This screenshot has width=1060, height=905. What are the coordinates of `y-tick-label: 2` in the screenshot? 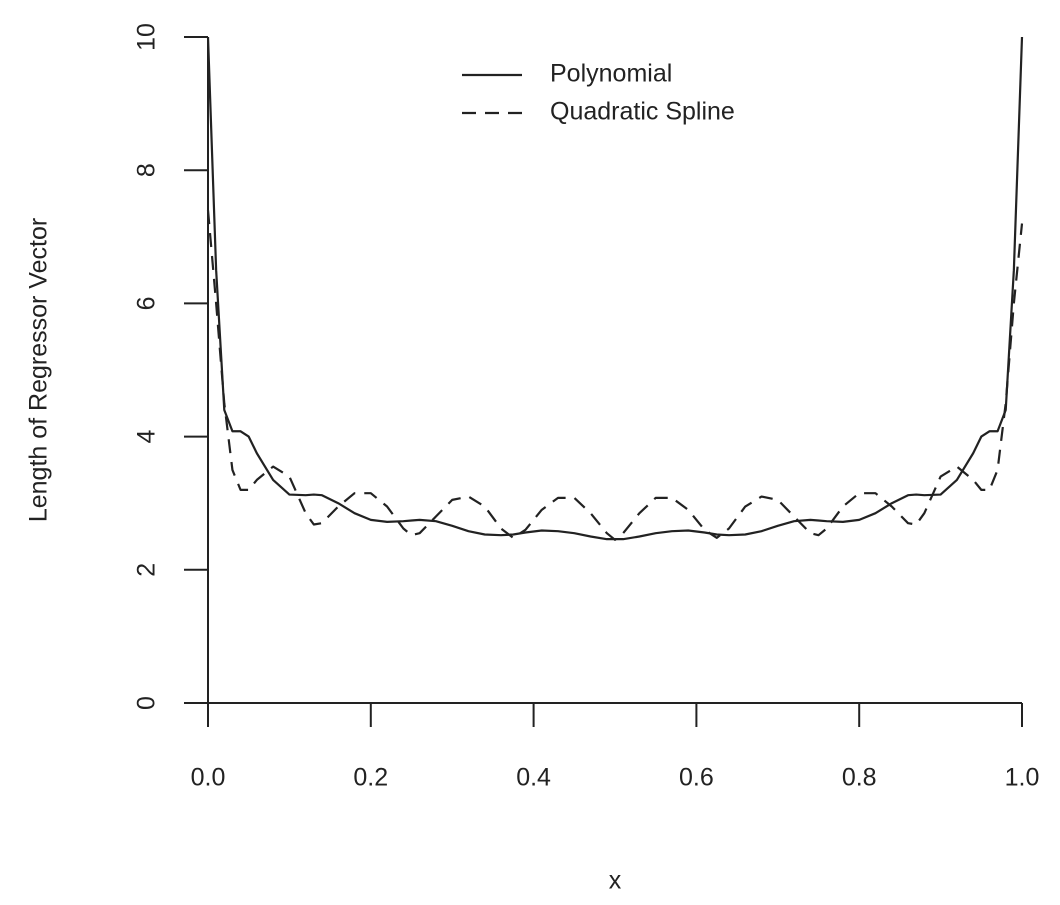 It's located at (147, 570).